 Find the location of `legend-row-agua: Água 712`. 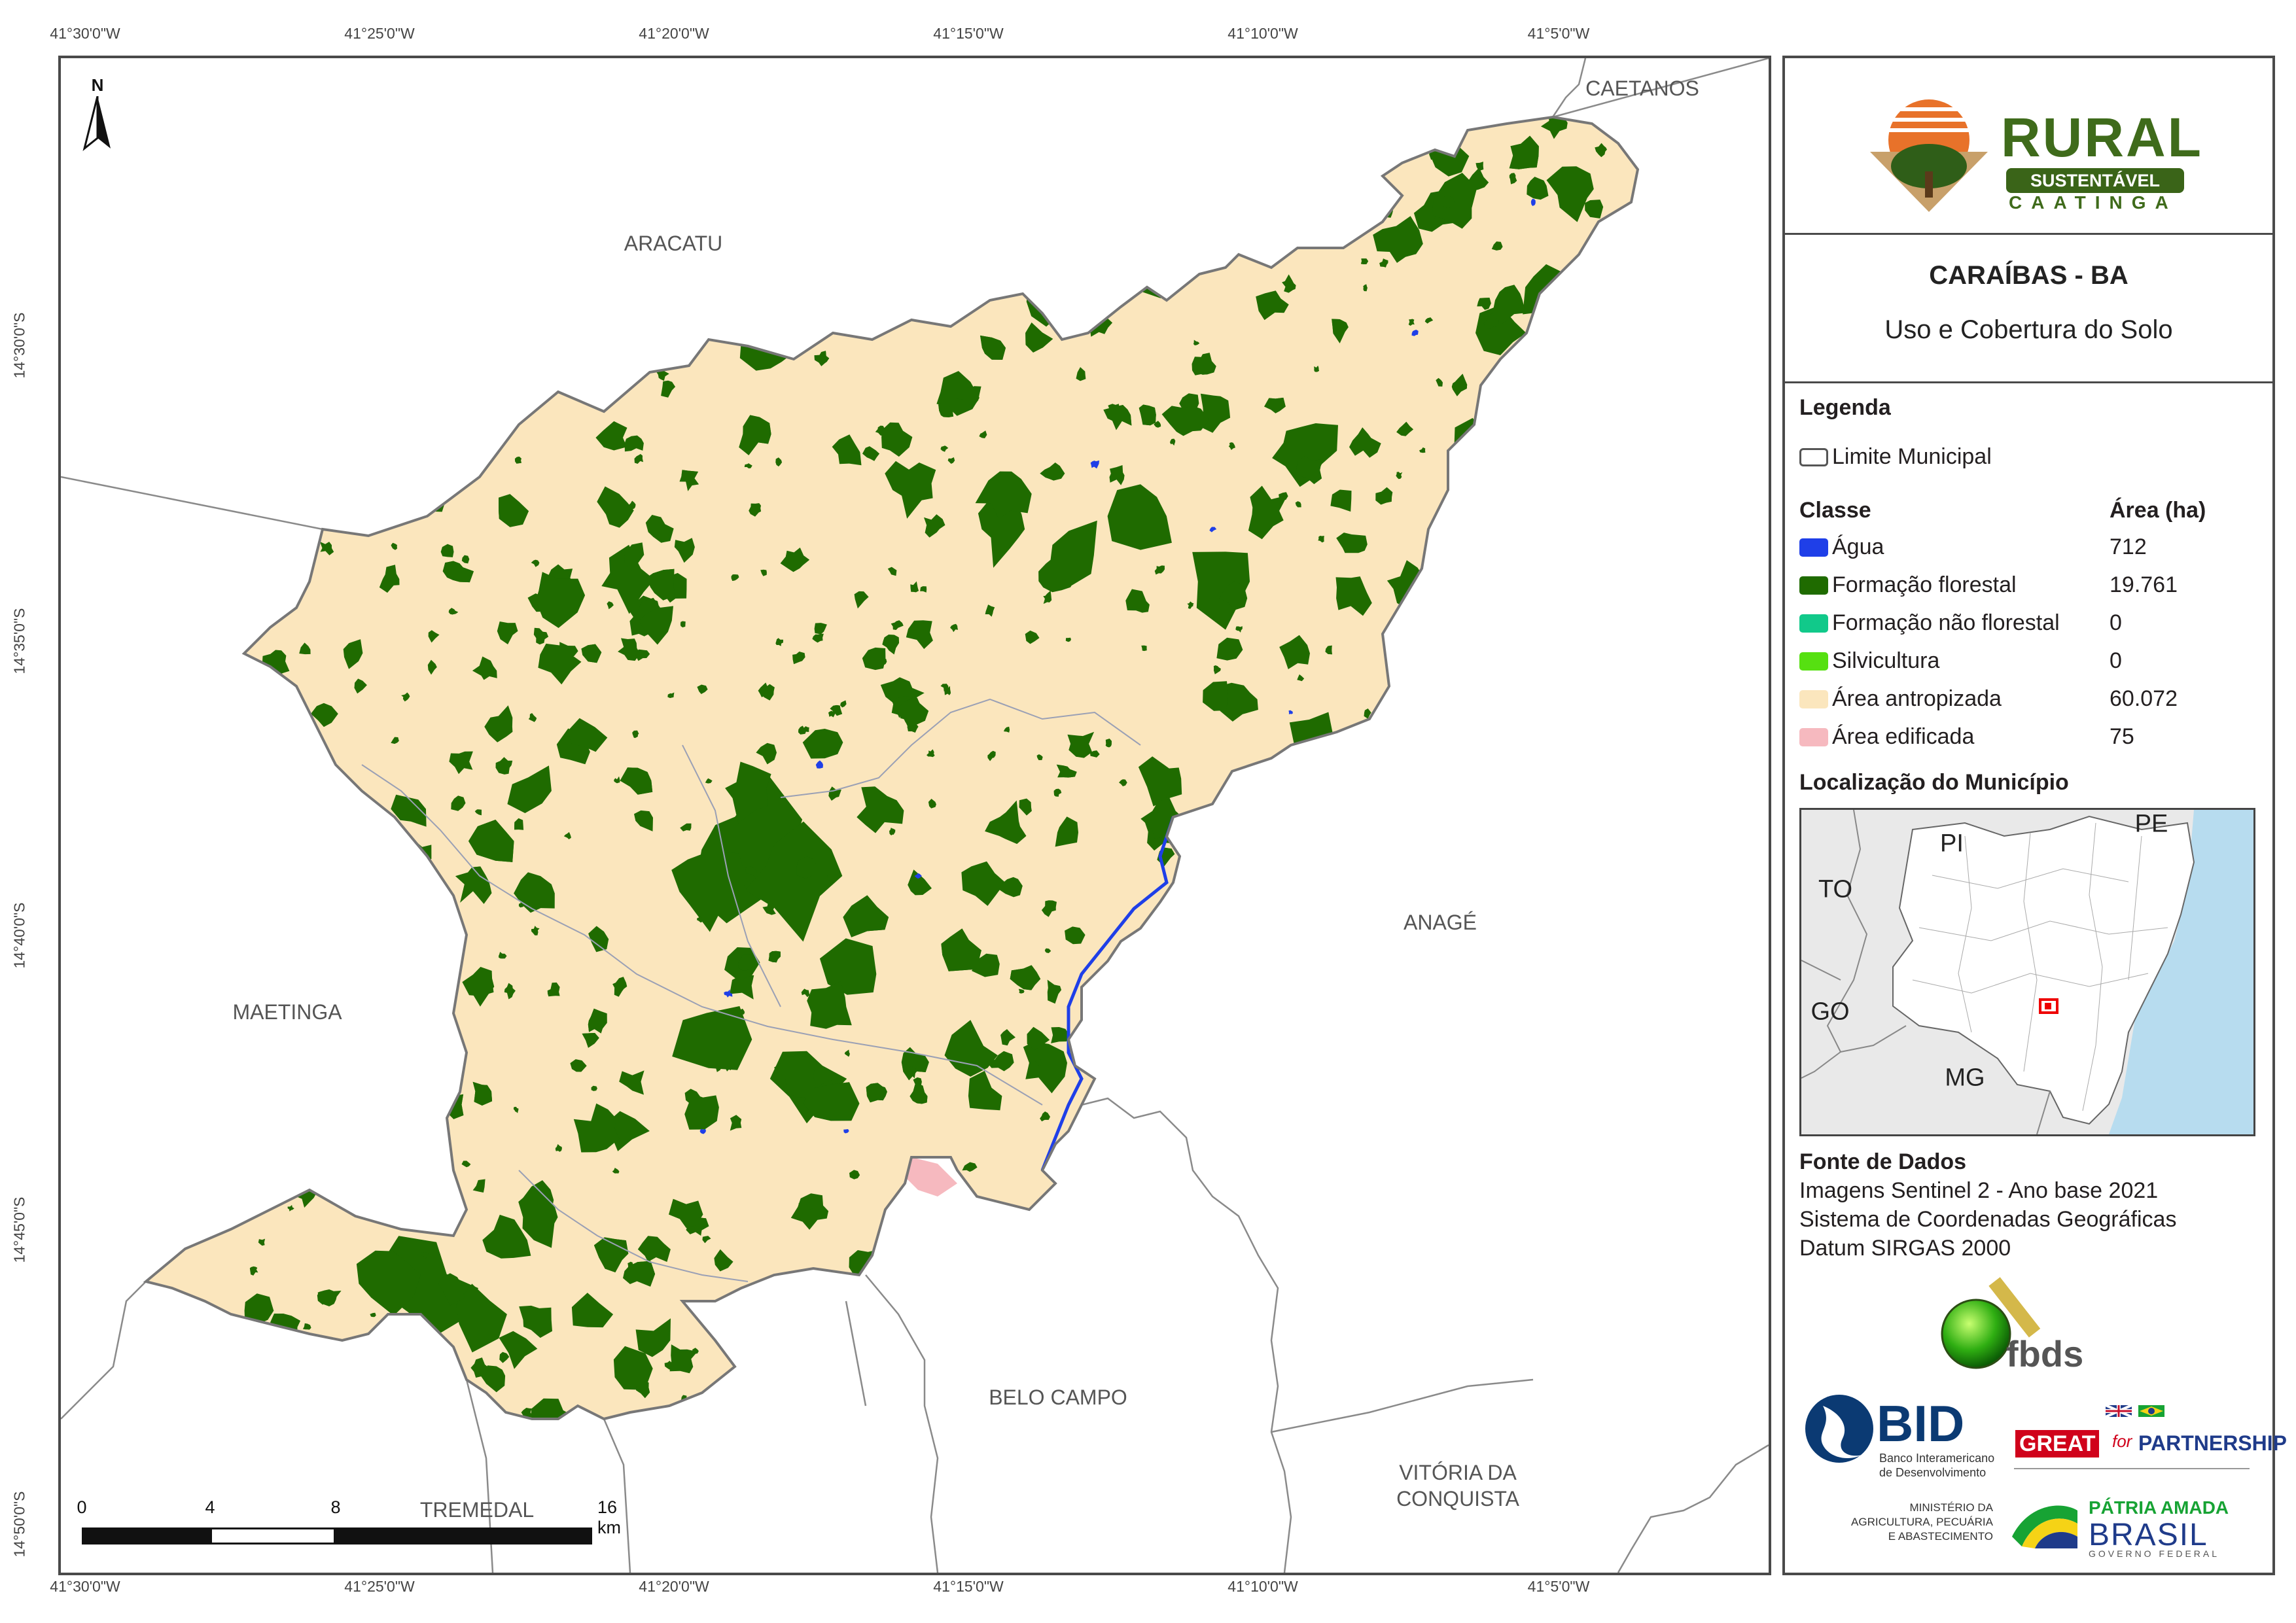

legend-row-agua: Água 712 is located at coordinates (1973, 548).